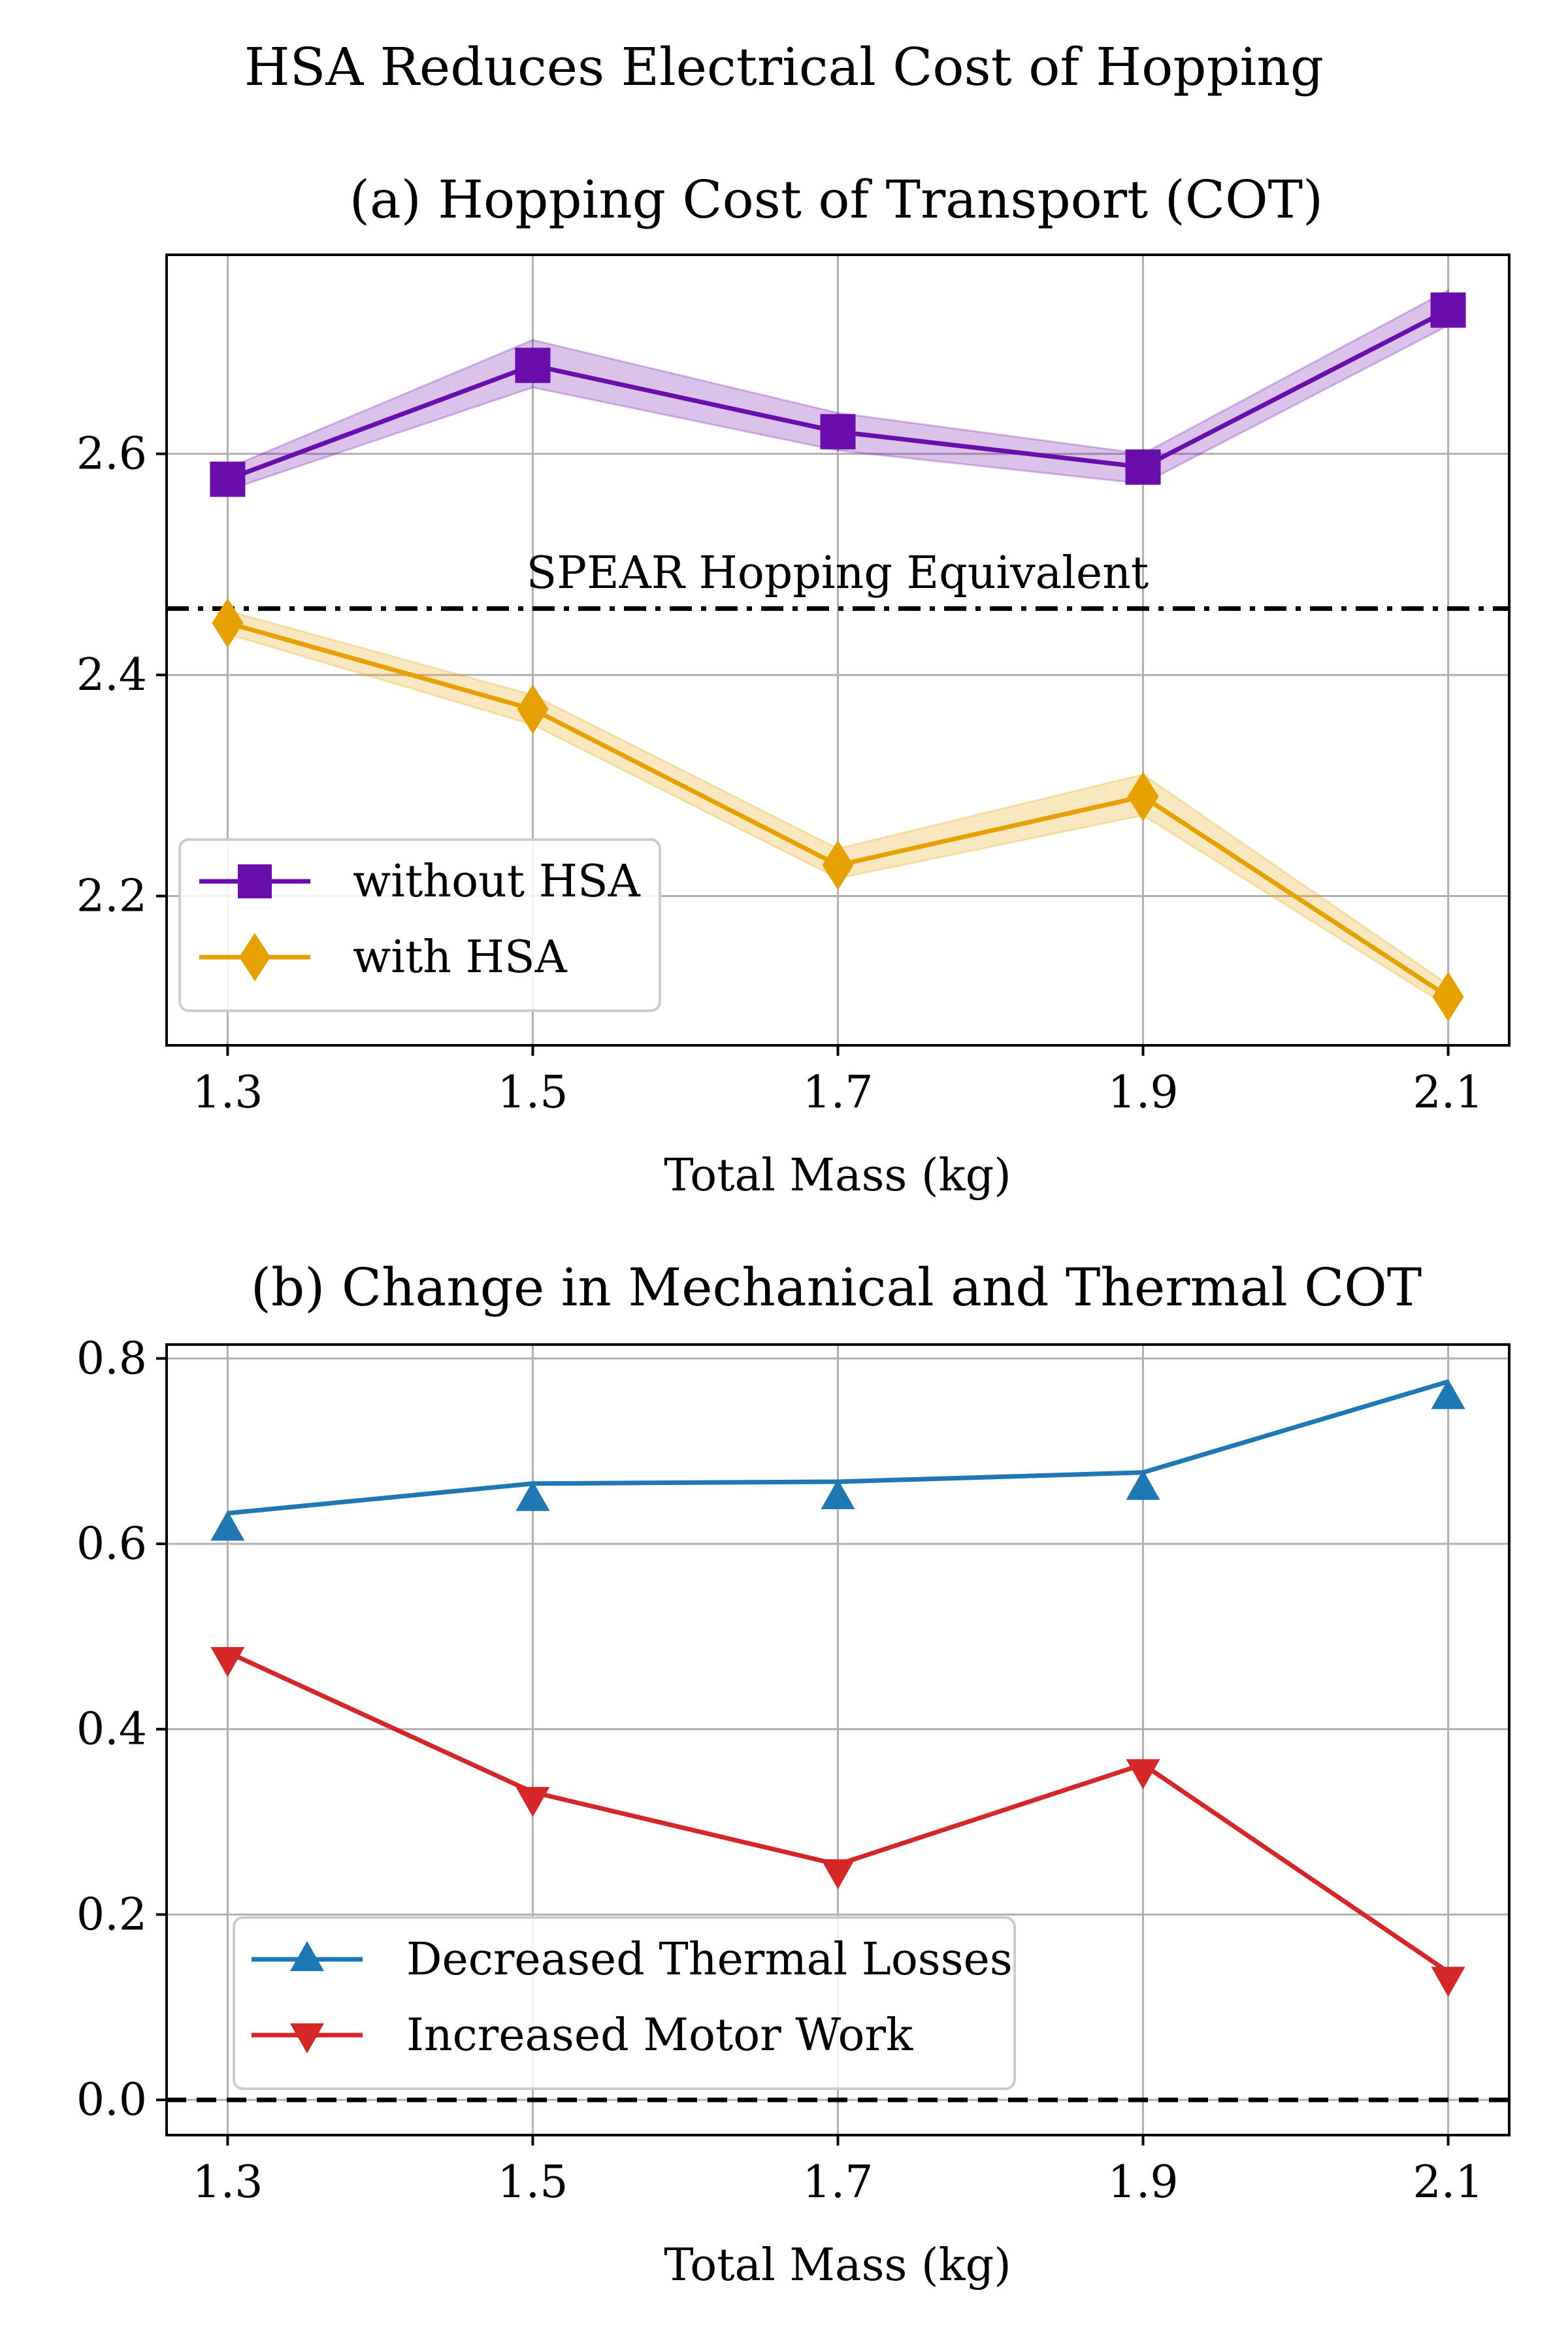 The image size is (1568, 2352). Describe the element at coordinates (837, 1175) in the screenshot. I see `panel-a-xlabel: Total Mass (kg)` at that location.